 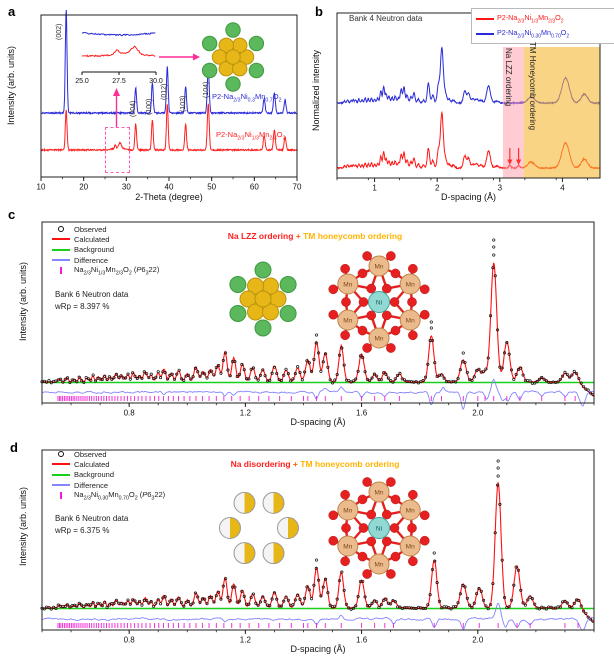 What do you see at coordinates (92, 464) in the screenshot?
I see `legend-label-calculated: Calculated` at bounding box center [92, 464].